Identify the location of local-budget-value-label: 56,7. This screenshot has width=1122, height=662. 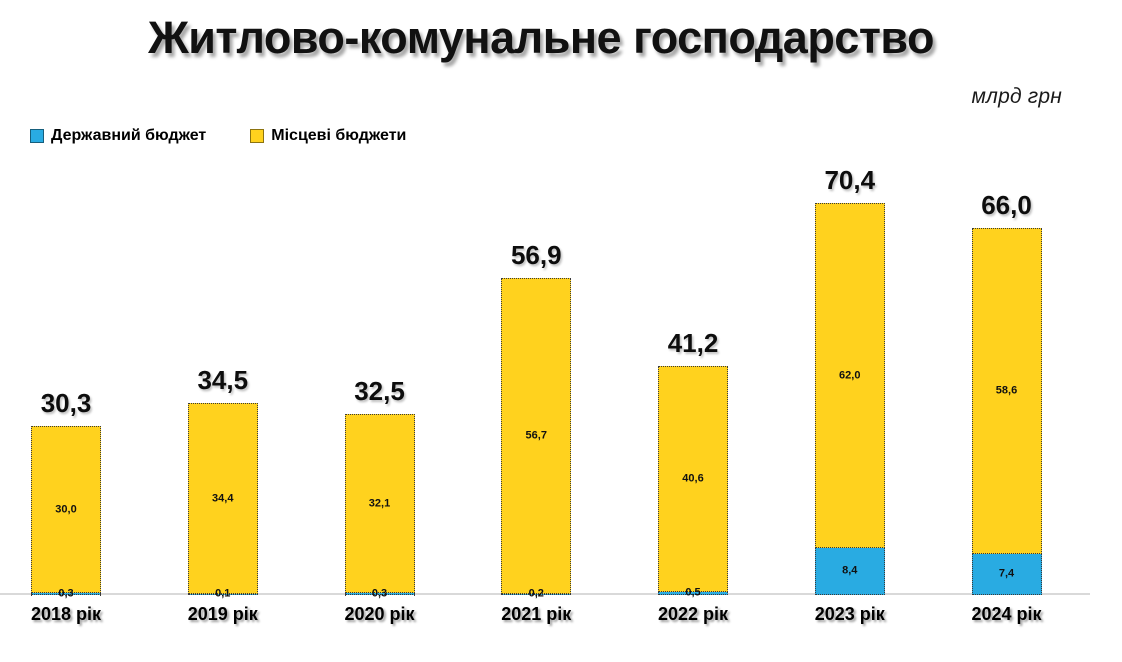
(536, 435).